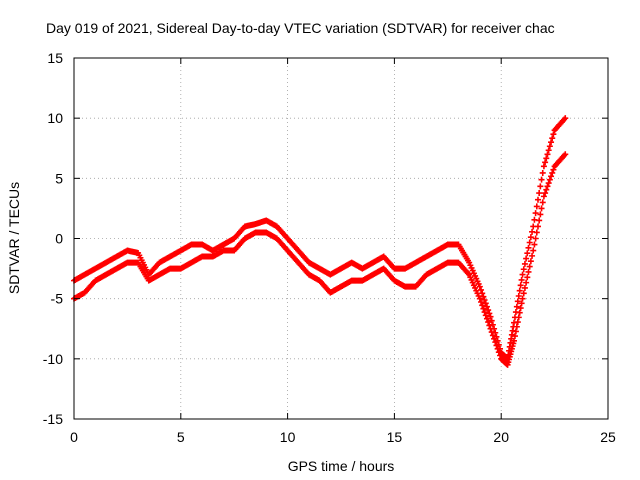 The height and width of the screenshot is (480, 640). I want to click on x-tick-label: 15, so click(395, 437).